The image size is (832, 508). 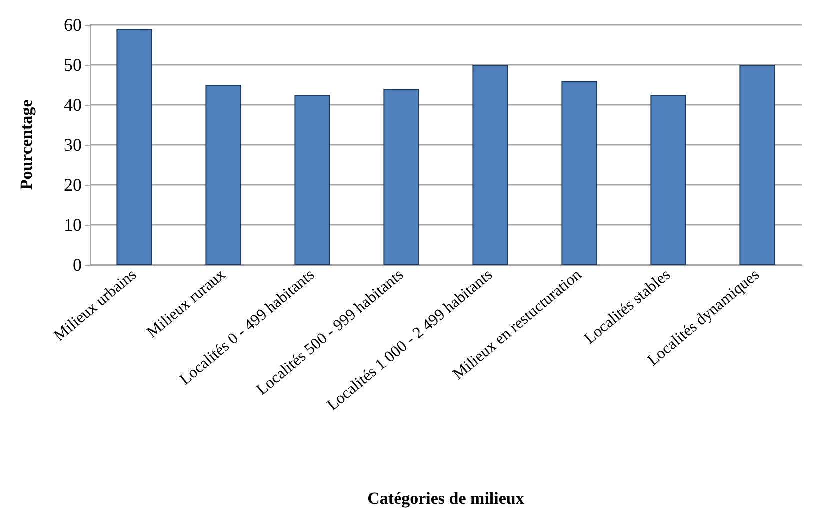 What do you see at coordinates (73, 185) in the screenshot?
I see `y-tick-label: 20` at bounding box center [73, 185].